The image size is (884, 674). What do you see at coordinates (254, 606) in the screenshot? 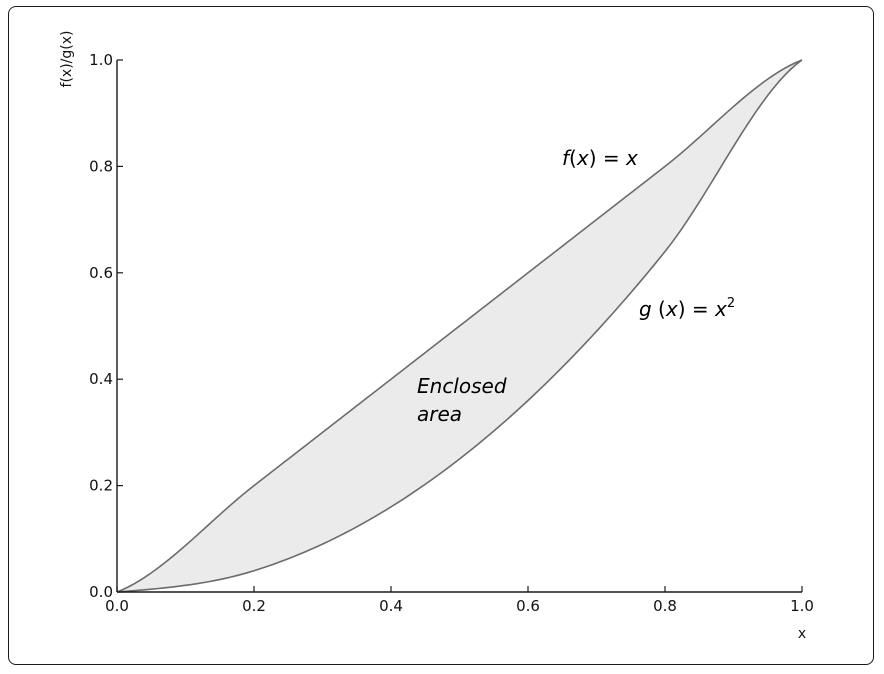
I see `x-tick-label: 0.2` at bounding box center [254, 606].